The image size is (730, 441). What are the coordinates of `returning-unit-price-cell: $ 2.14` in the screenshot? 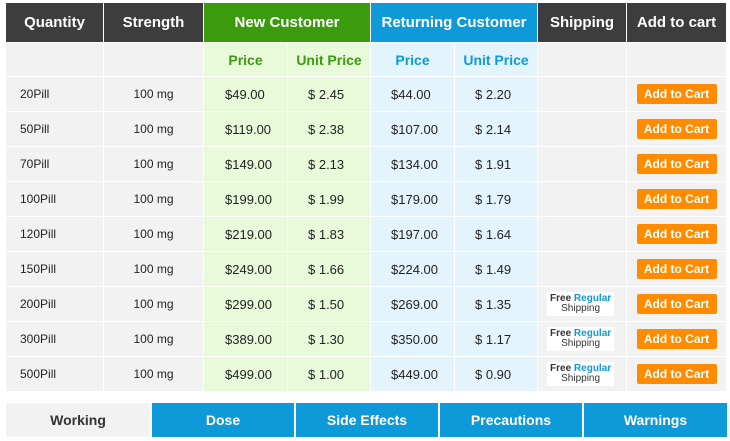 It's located at (497, 129).